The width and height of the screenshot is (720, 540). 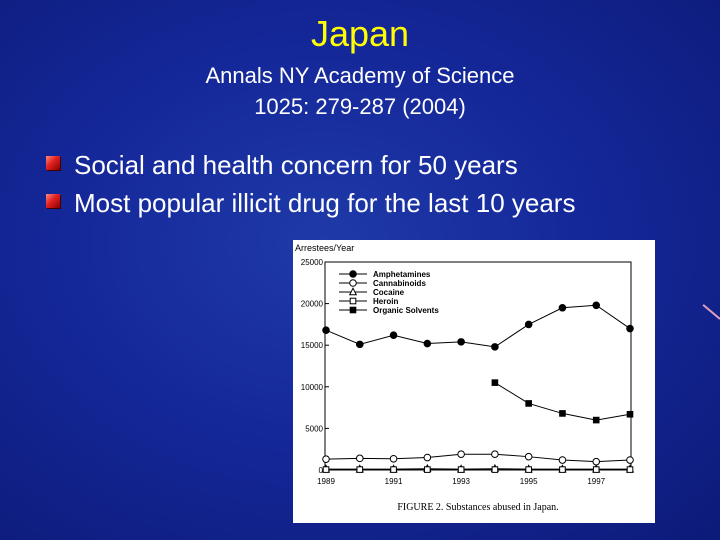 I want to click on legend-label-cannabinoids: Cannabinoids, so click(x=399, y=283).